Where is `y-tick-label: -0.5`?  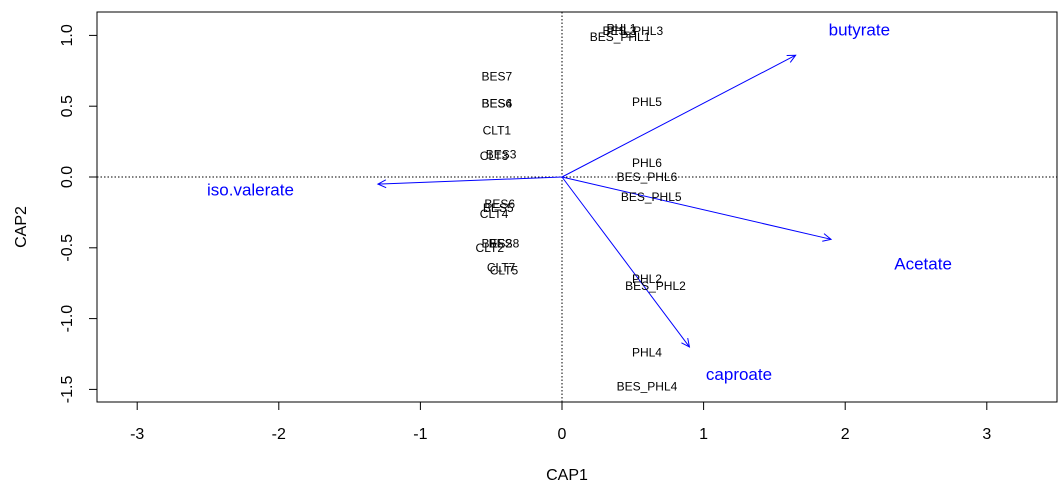 y-tick-label: -0.5 is located at coordinates (67, 248).